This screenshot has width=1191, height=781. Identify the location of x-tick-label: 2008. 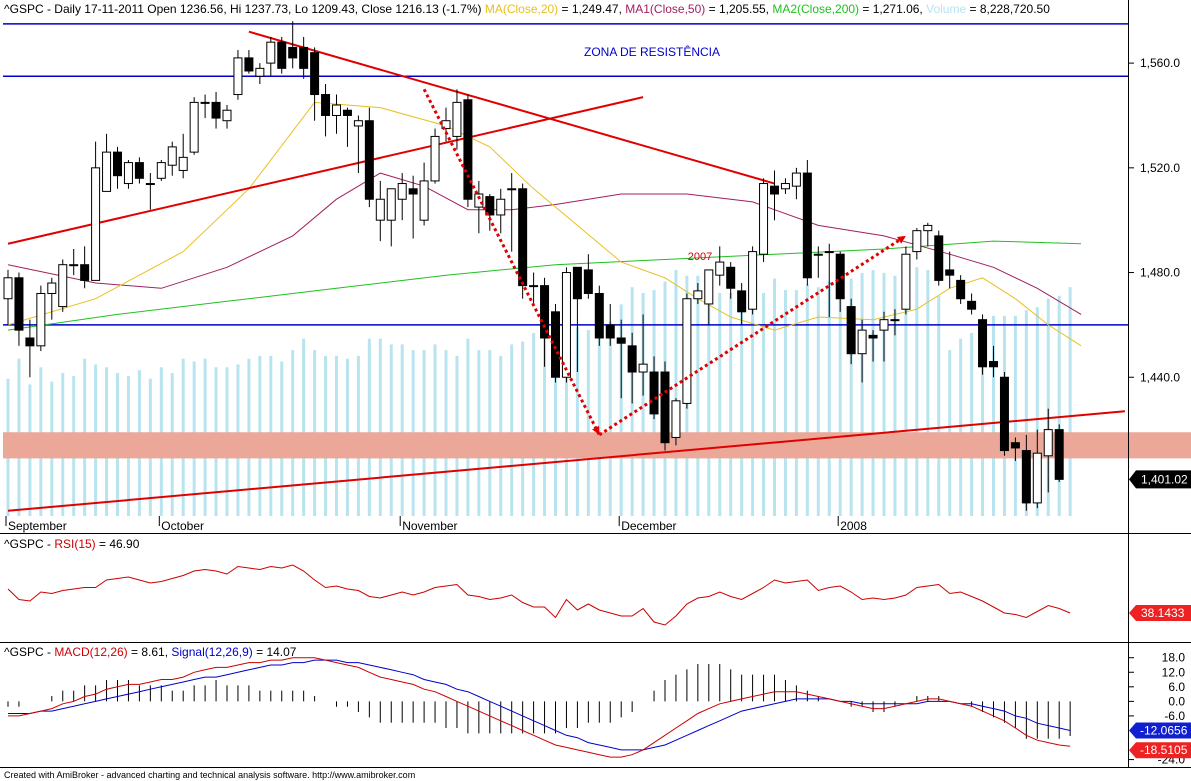
(853, 526).